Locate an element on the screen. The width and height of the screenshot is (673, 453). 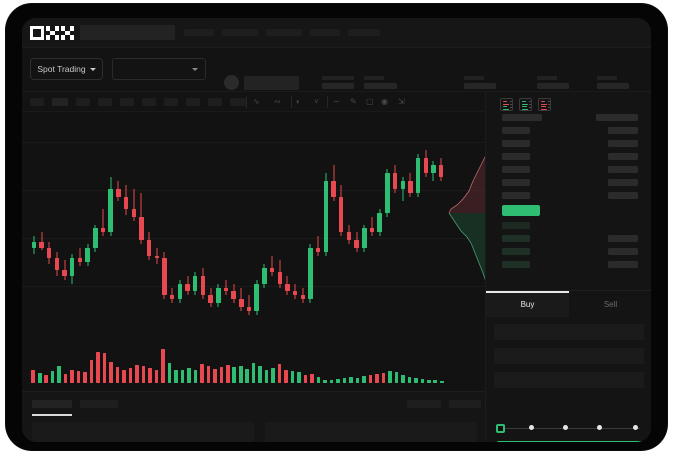
trading-pair-select is located at coordinates (159, 69).